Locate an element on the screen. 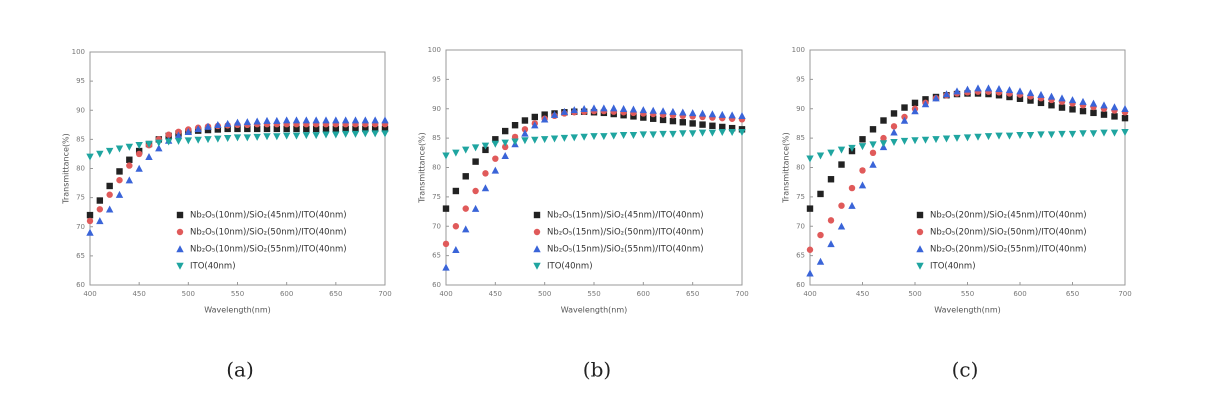 The width and height of the screenshot is (1210, 395). legend-label: Nb₂O₅(15nm)/SiO₂(50nm)/ITO(40nm) is located at coordinates (625, 233).